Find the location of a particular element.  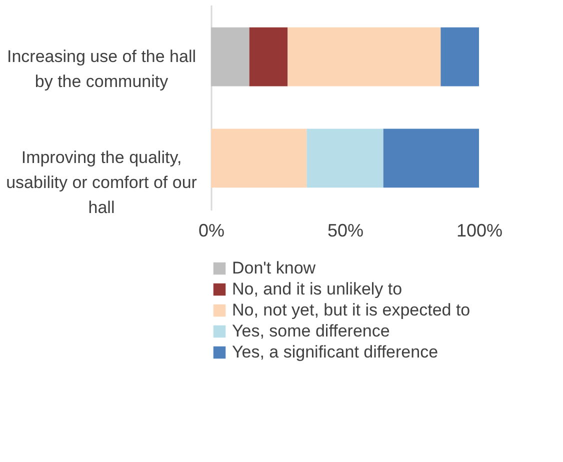

x-tick-label: 100% is located at coordinates (479, 230).